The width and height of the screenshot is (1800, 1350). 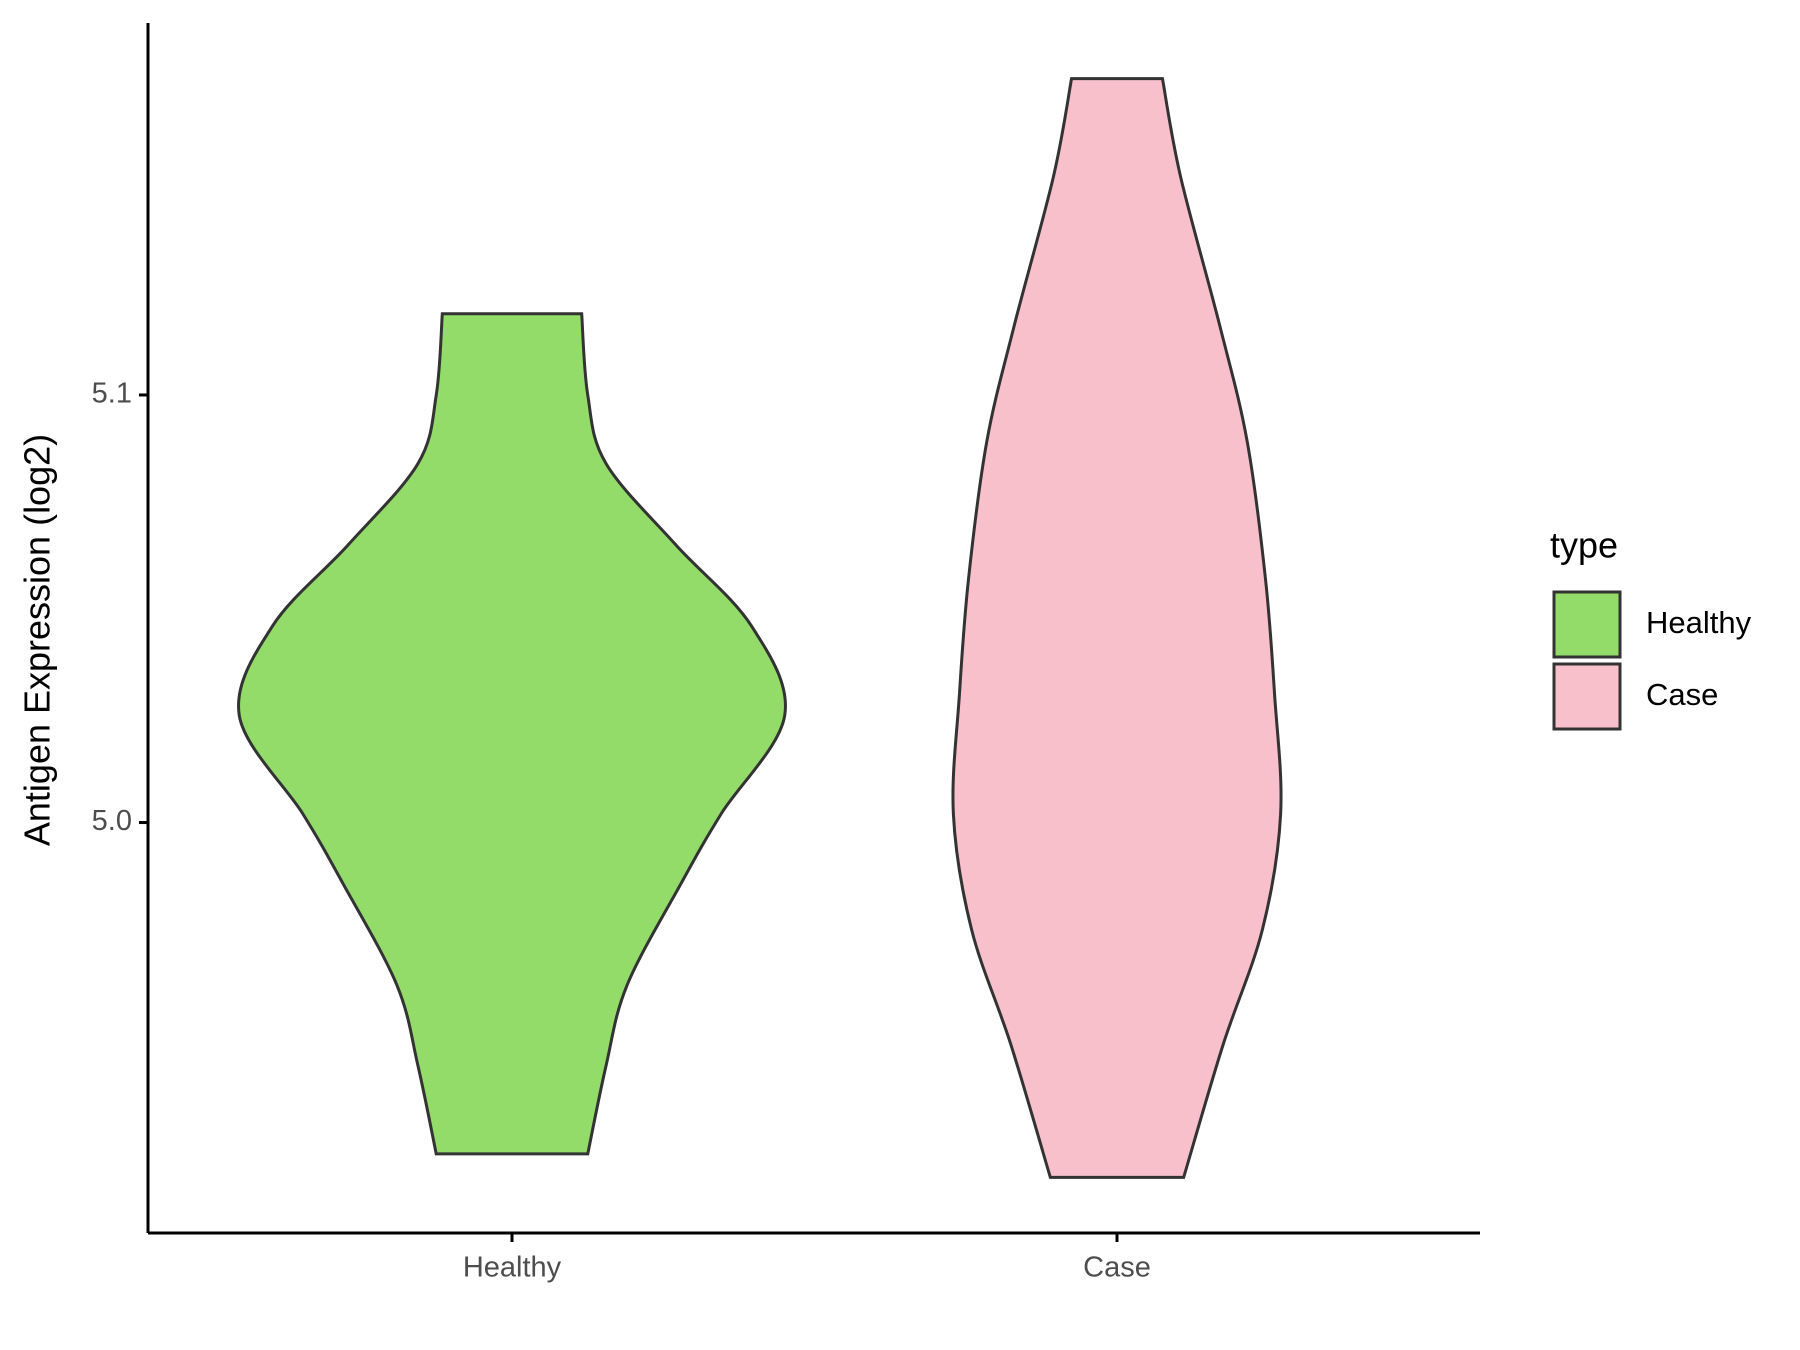 What do you see at coordinates (1699, 622) in the screenshot?
I see `legend-label: Healthy` at bounding box center [1699, 622].